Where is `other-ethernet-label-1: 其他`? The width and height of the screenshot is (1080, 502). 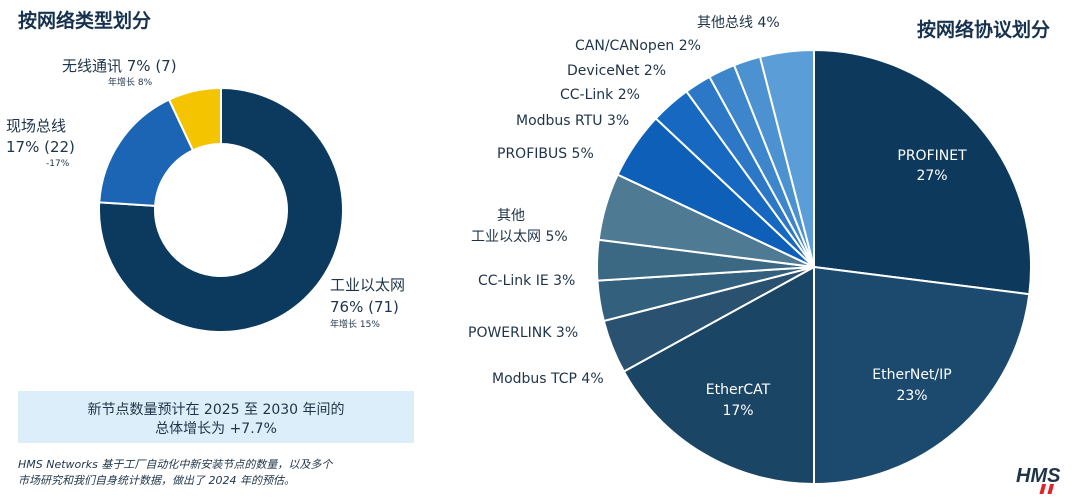 other-ethernet-label-1: 其他 is located at coordinates (511, 216).